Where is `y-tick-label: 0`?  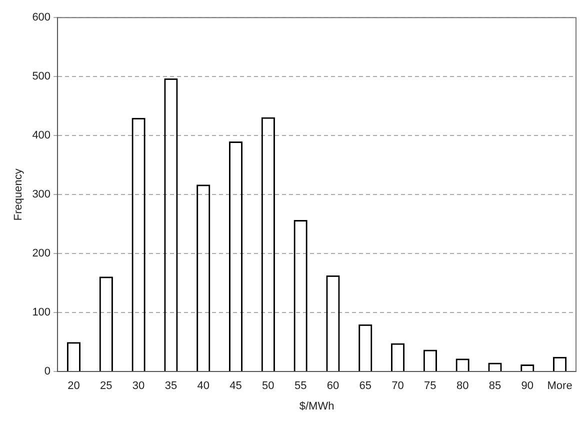
y-tick-label: 0 is located at coordinates (47, 372).